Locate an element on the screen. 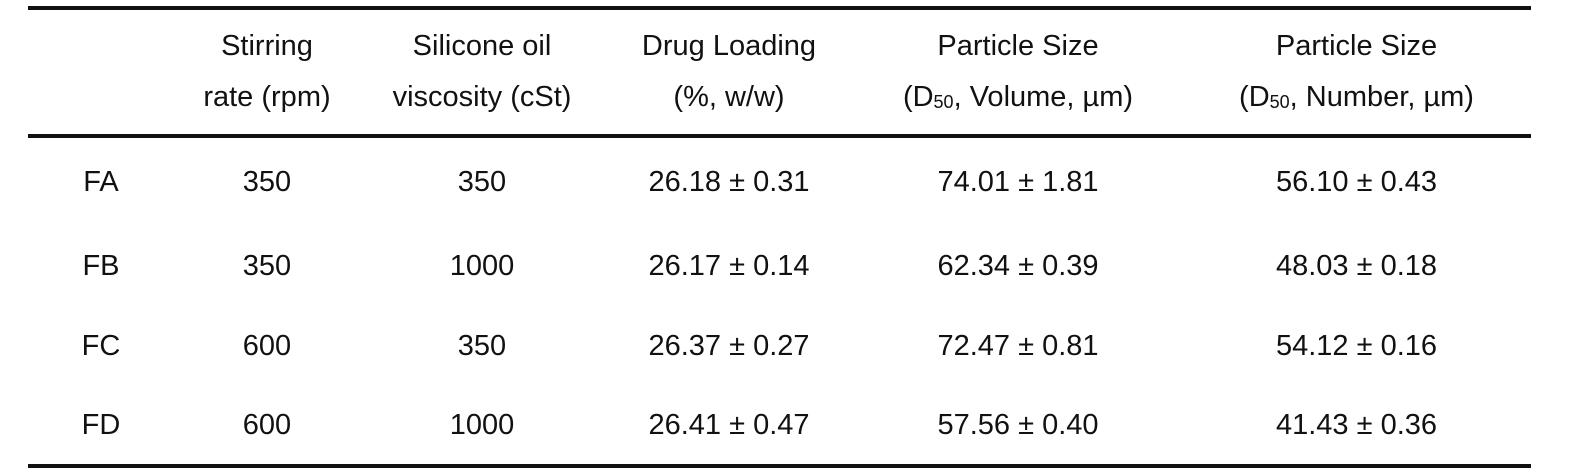 This screenshot has height=469, width=1586. cell-d50-volume: 57.56 ± 0.40 is located at coordinates (1018, 424).